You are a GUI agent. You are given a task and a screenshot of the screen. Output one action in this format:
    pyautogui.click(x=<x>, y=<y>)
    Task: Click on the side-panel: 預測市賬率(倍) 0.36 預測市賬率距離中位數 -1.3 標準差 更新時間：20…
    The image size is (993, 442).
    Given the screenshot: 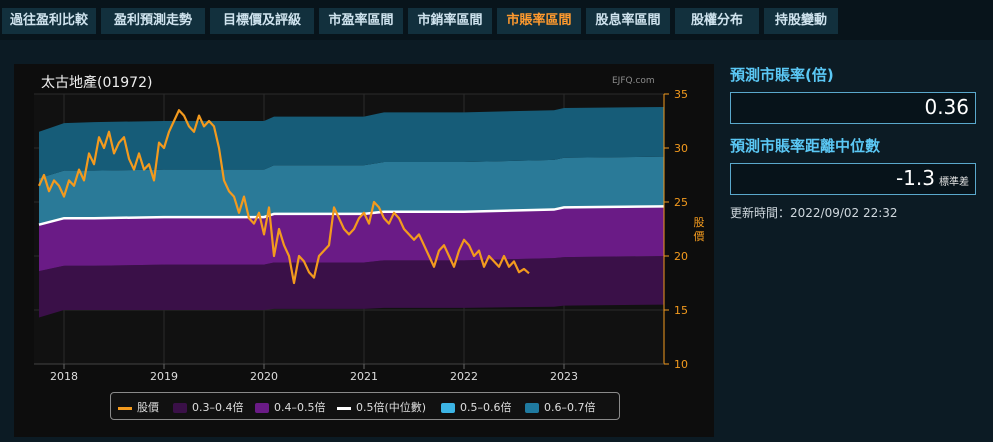 What is the action you would take?
    pyautogui.click(x=855, y=142)
    